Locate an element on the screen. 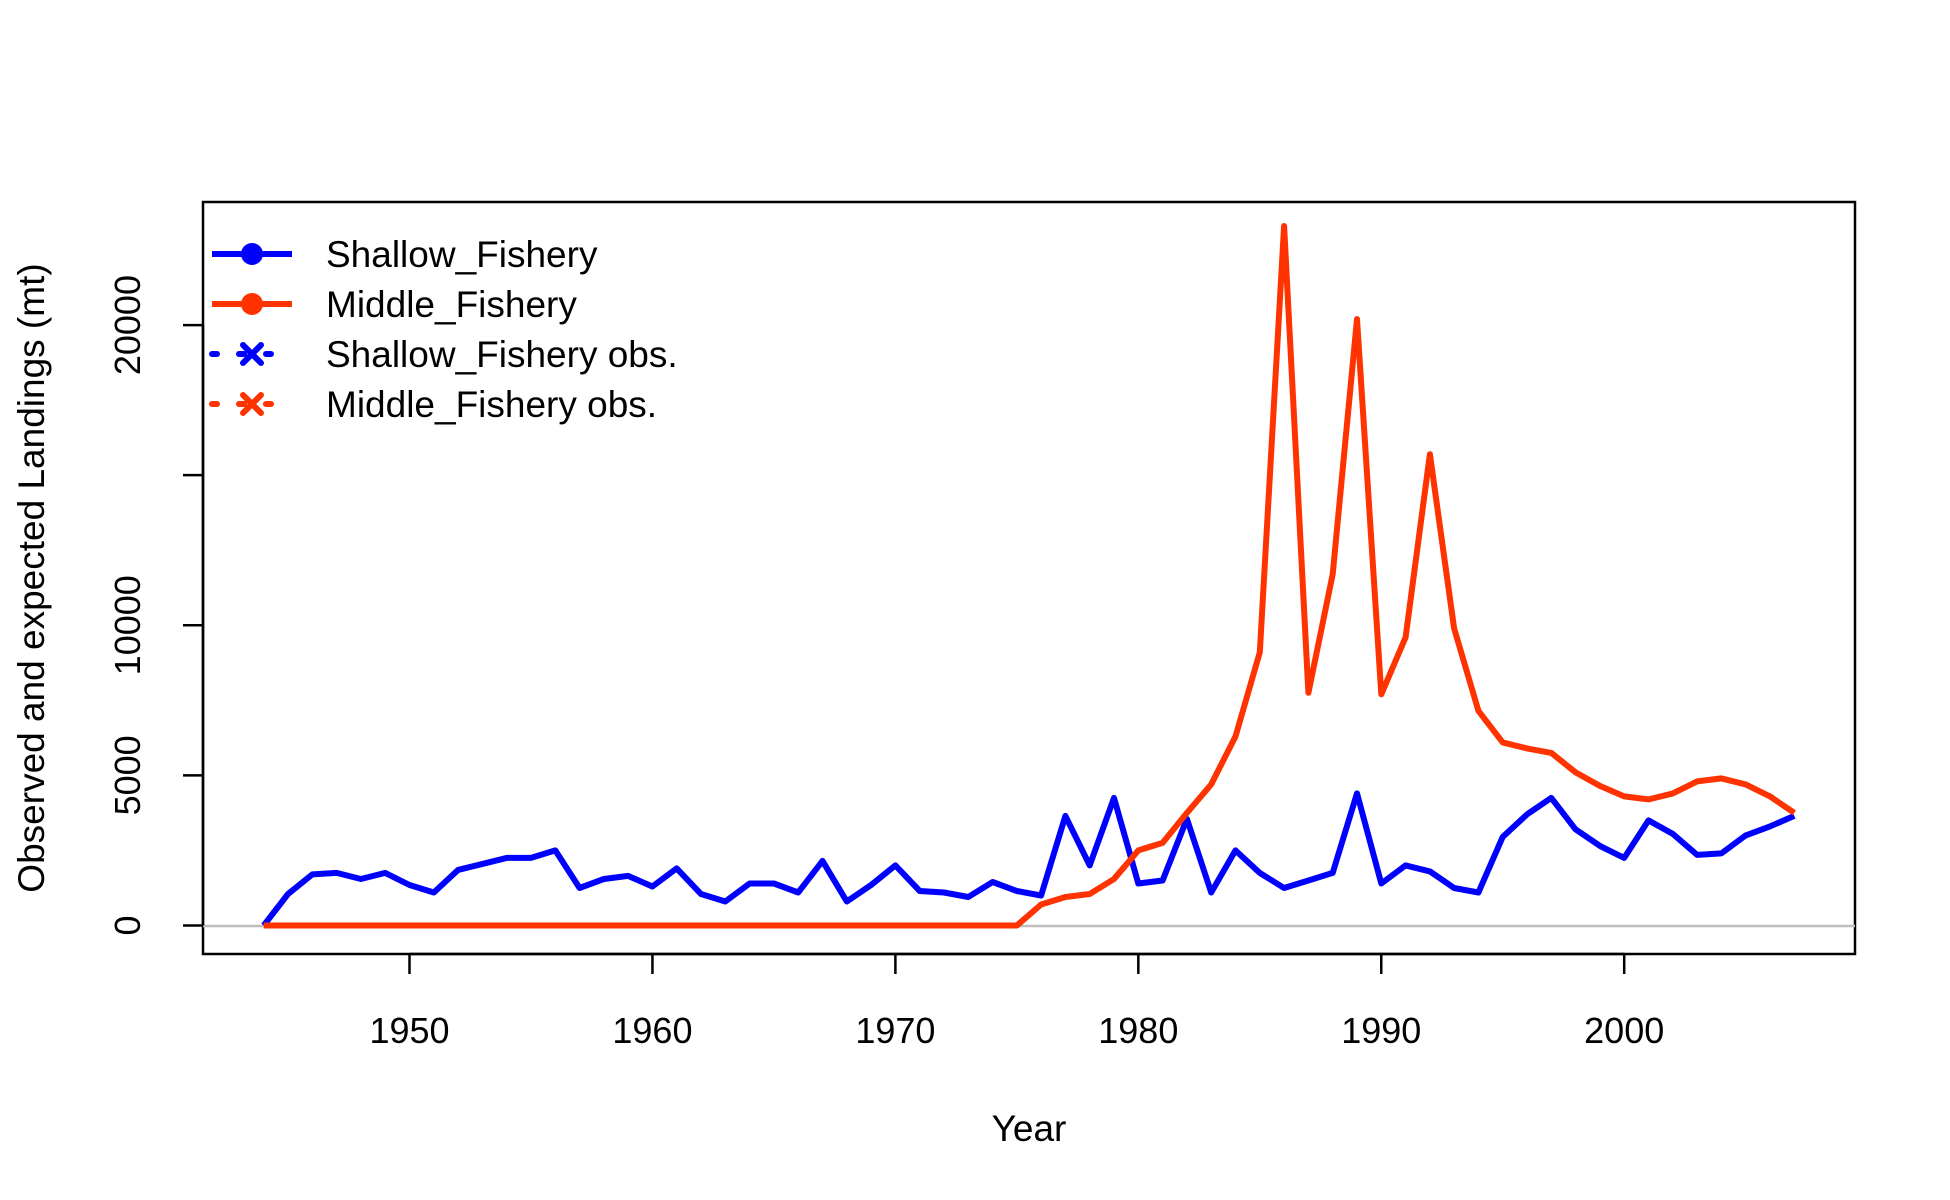 This screenshot has height=1200, width=1950. legend-item: Middle_Fishery obs. is located at coordinates (433, 404).